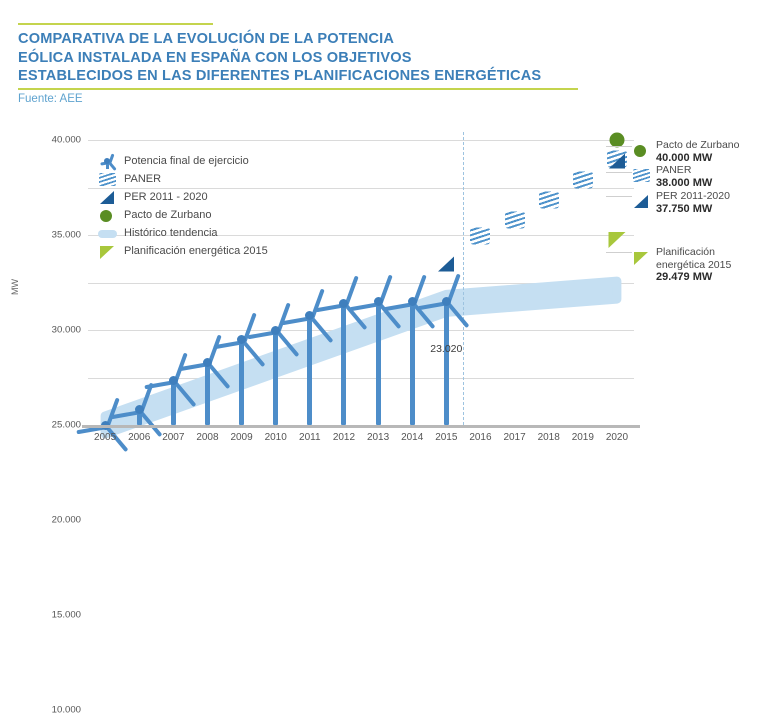 The image size is (768, 716). I want to click on annotation: PANER 38.000 MW, so click(668, 177).